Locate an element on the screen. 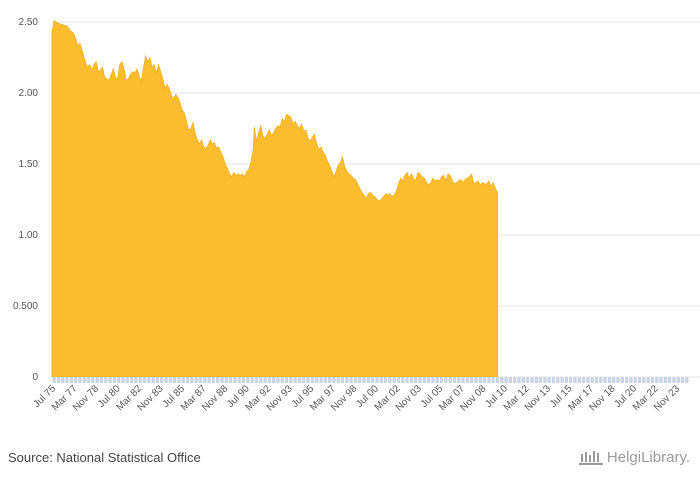  brand-logo: HelgiLibrary. is located at coordinates (634, 457).